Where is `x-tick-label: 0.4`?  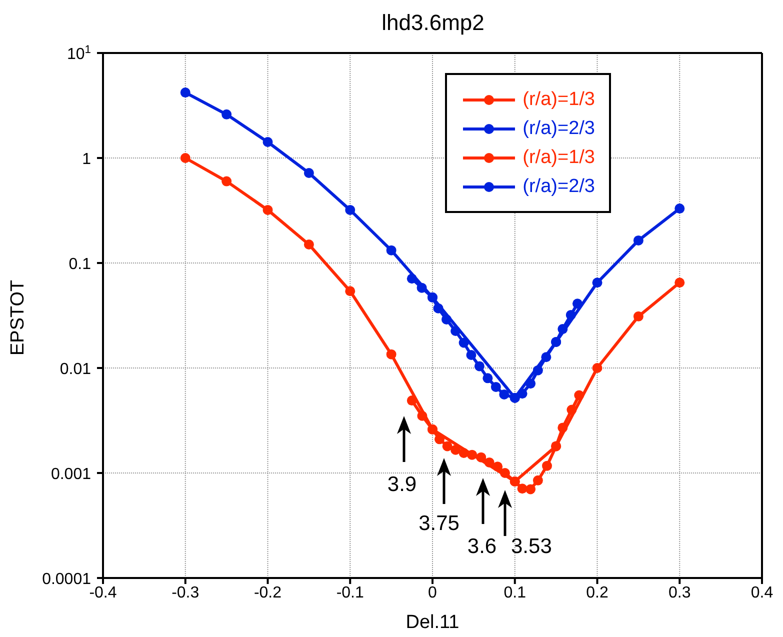
x-tick-label: 0.4 is located at coordinates (762, 593).